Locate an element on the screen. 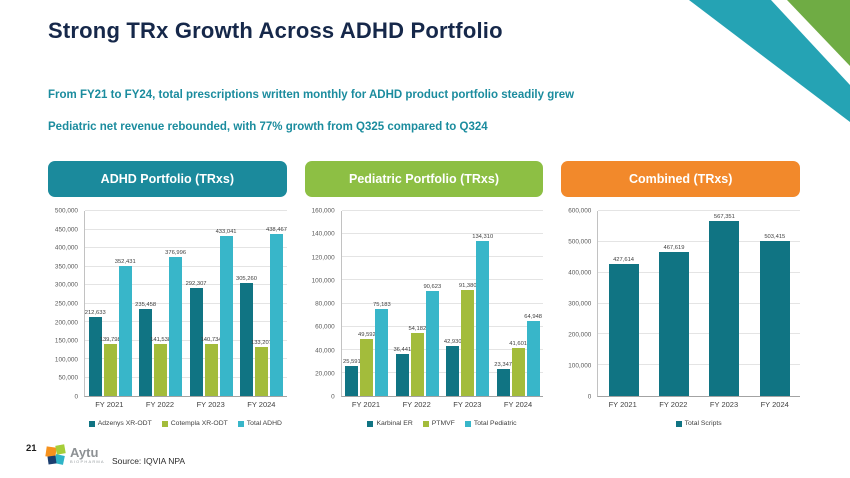  bar-slot: 140,734 is located at coordinates (211, 303).